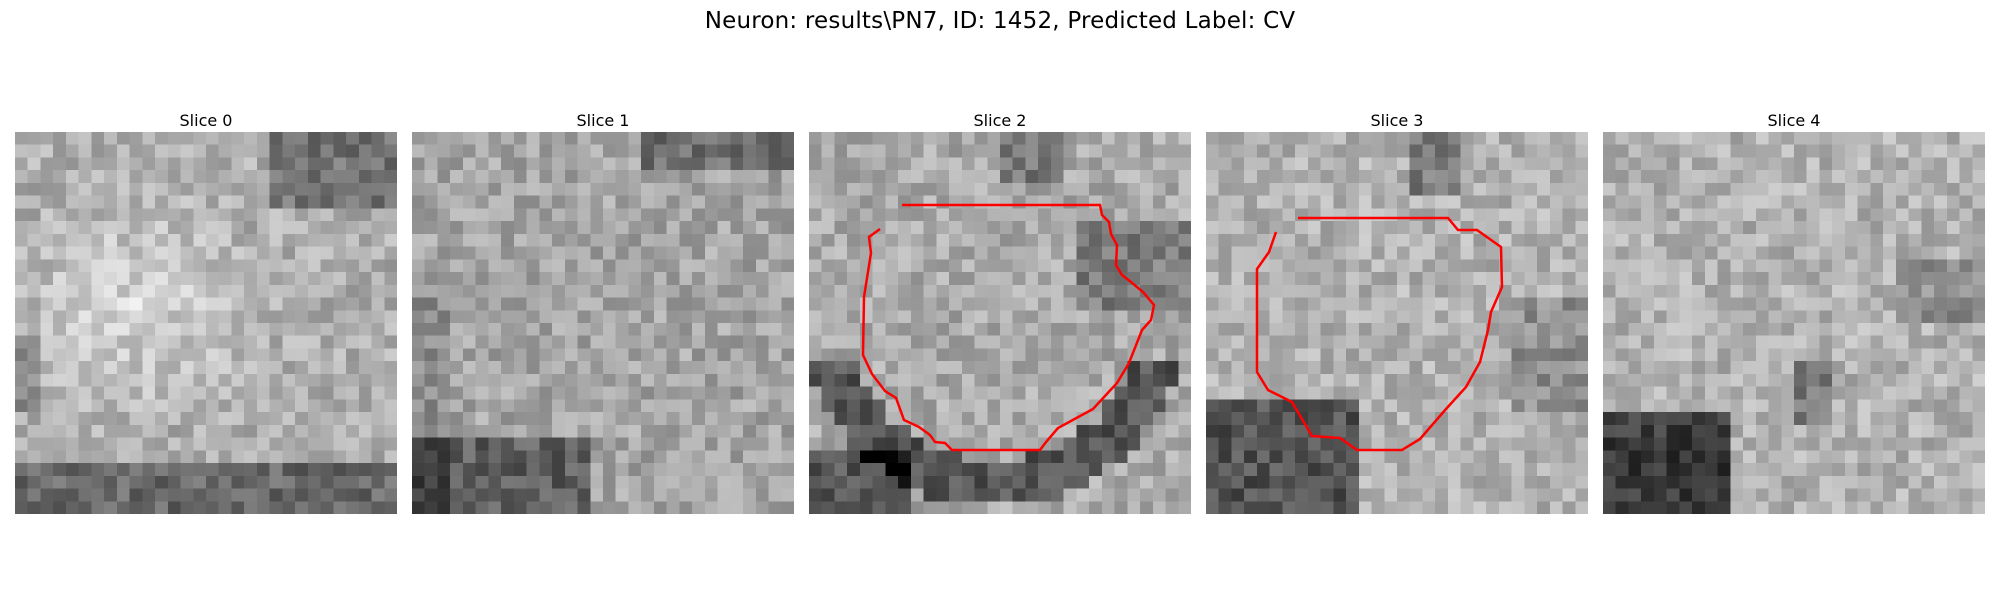 This screenshot has height=600, width=2000. What do you see at coordinates (206, 120) in the screenshot?
I see `slice-title: Slice 0` at bounding box center [206, 120].